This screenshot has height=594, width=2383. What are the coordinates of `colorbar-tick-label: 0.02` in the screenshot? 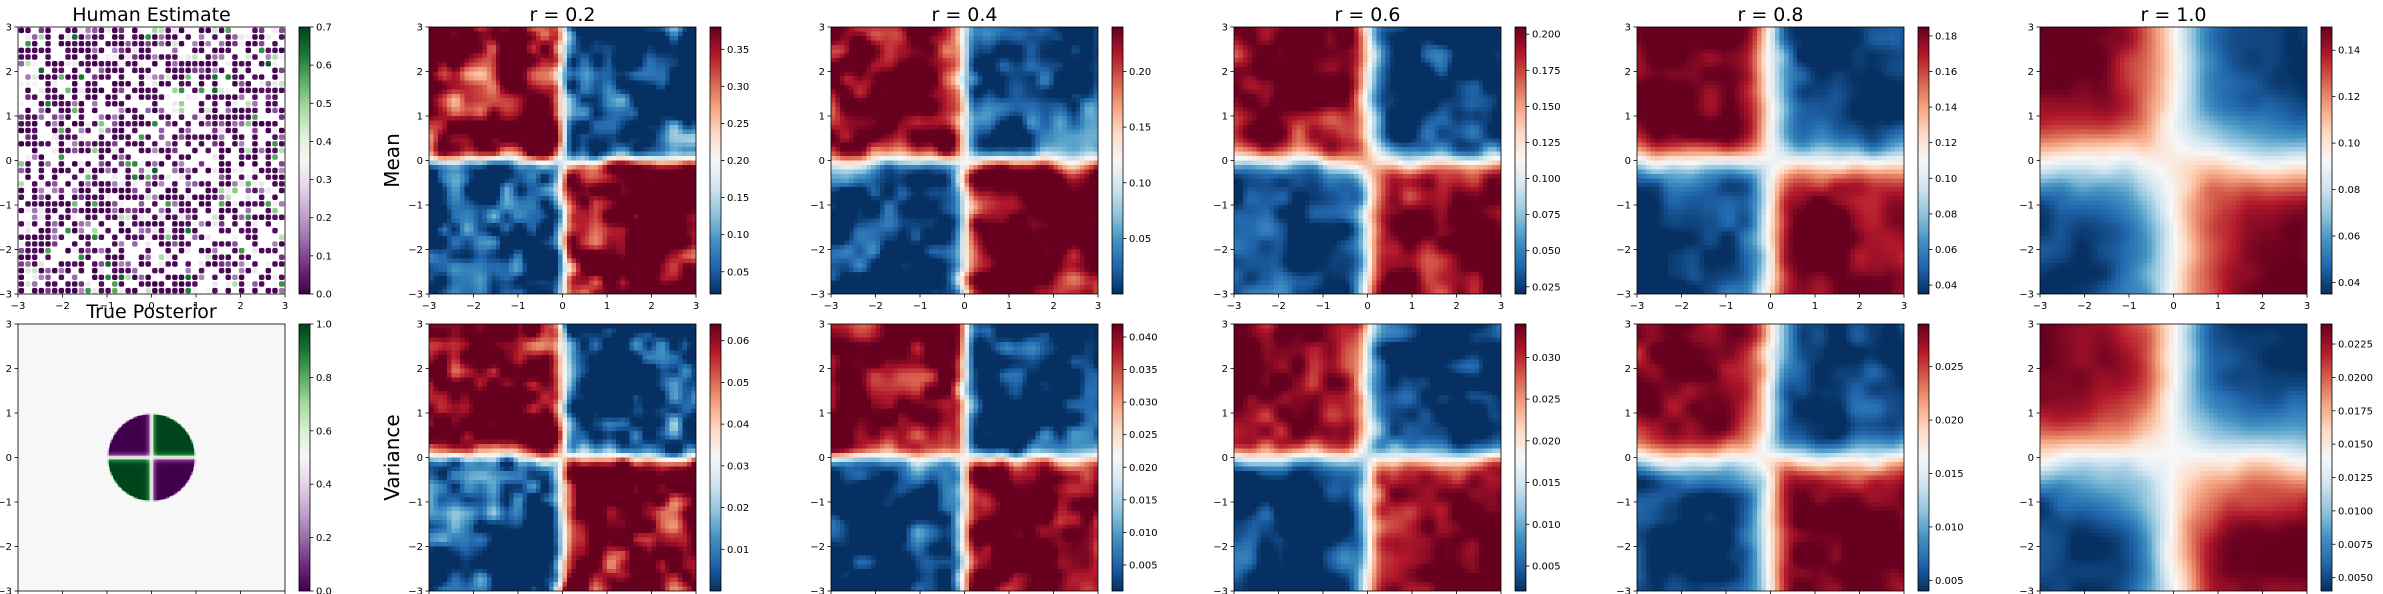 It's located at (738, 508).